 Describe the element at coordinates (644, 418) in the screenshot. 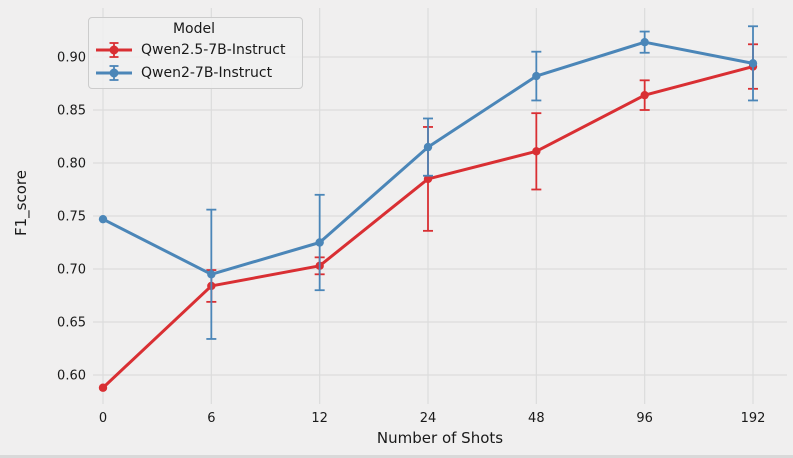

I see `x-tick-label: 96` at that location.